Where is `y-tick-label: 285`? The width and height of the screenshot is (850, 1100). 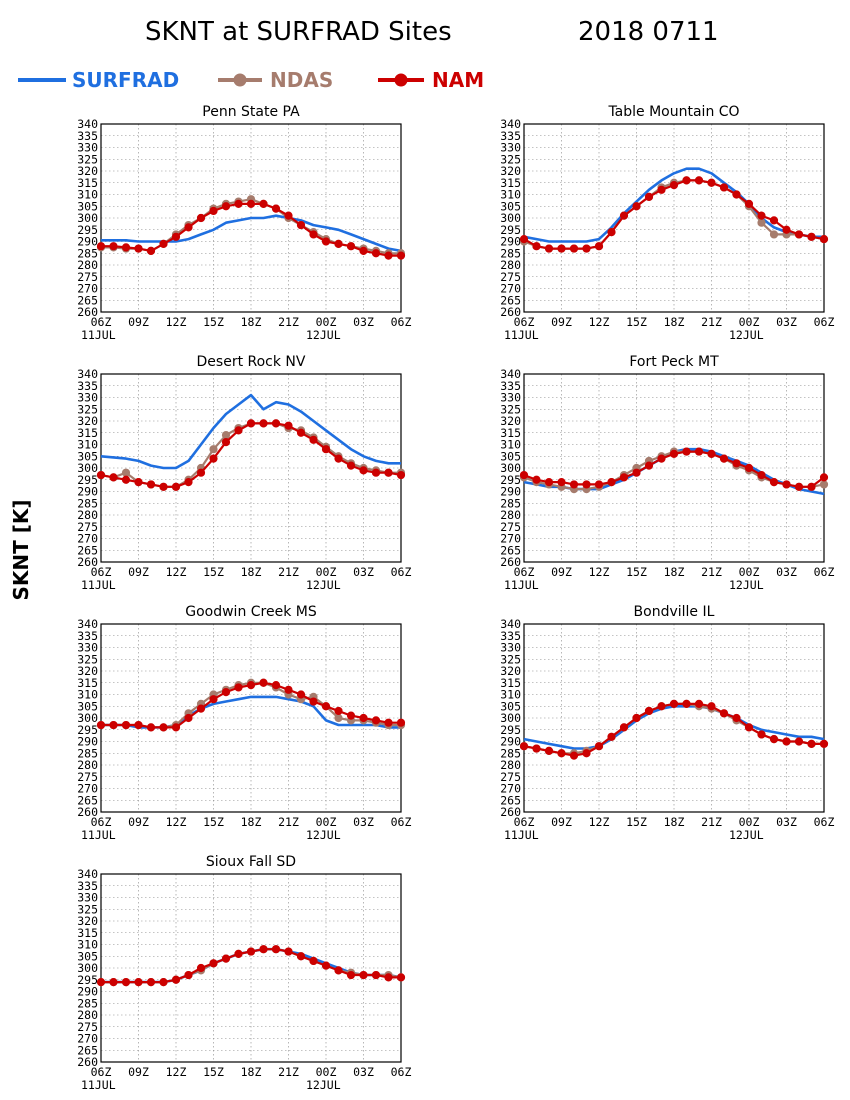 y-tick-label: 285 is located at coordinates (510, 253).